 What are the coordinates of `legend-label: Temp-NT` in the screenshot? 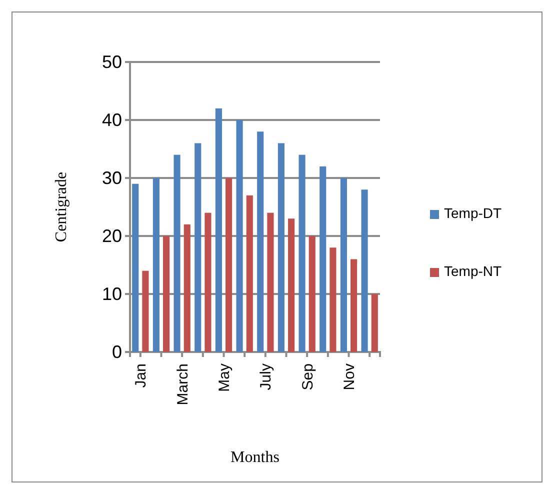 It's located at (473, 271).